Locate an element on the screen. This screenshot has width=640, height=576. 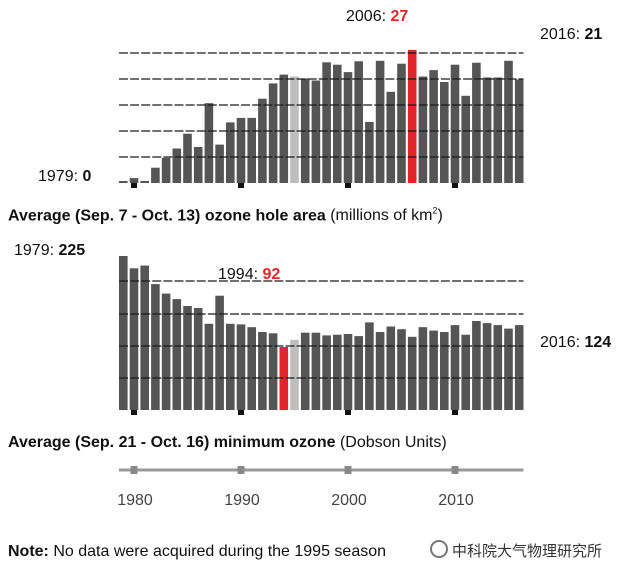
top-bar-1993 is located at coordinates (273, 133).